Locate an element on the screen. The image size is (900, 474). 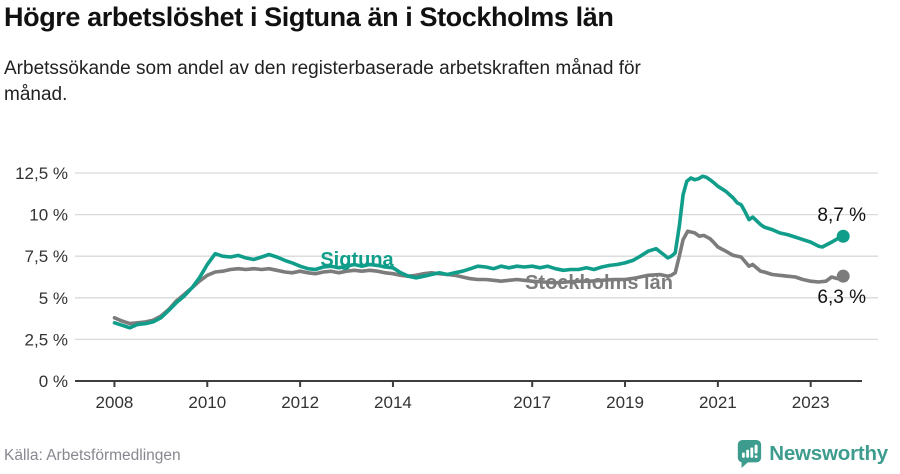
y-axis-label: 12,5 % is located at coordinates (41, 173).